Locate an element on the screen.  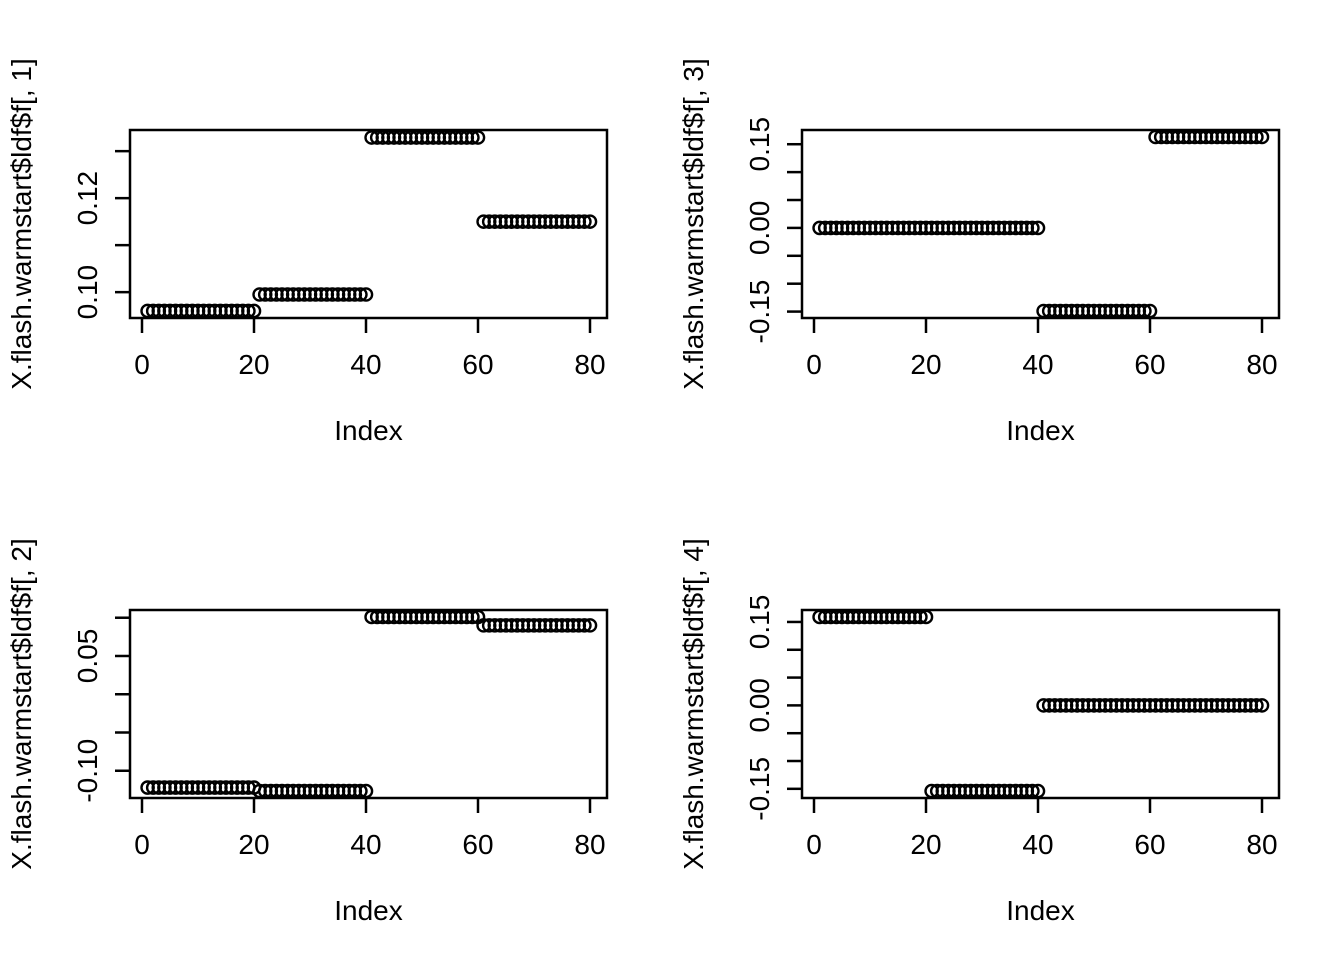
y-axis-title: X.flash.warmstart$ldf$f[, 1] is located at coordinates (21, 223).